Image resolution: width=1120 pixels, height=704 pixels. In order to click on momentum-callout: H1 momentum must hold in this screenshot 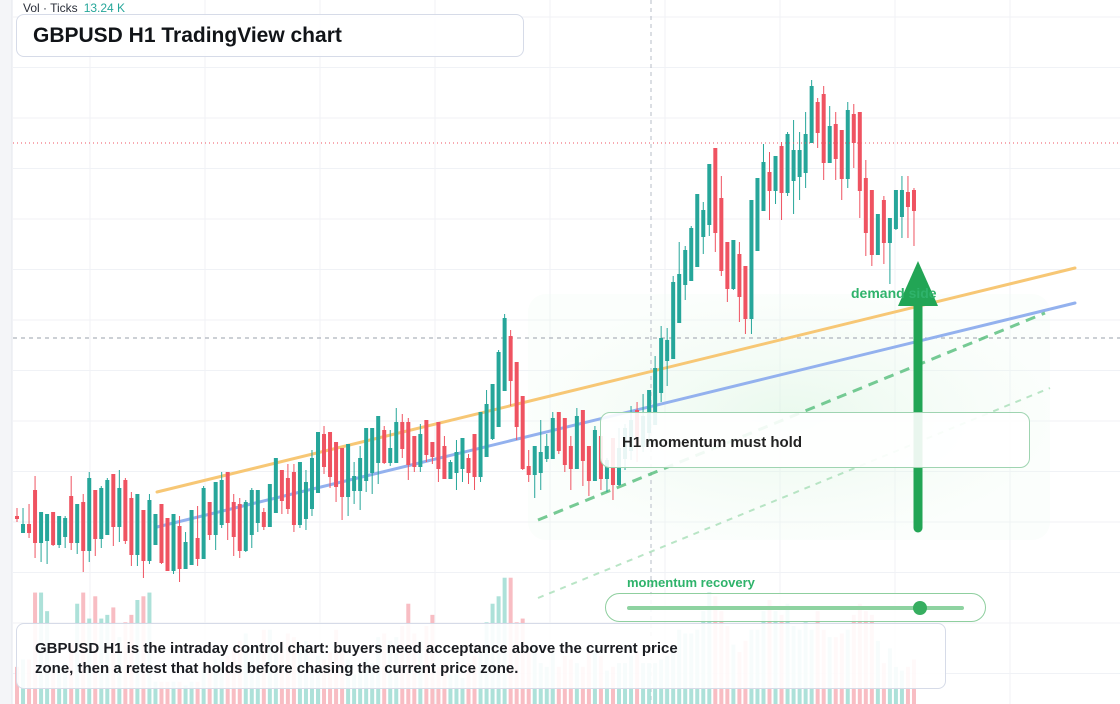, I will do `click(815, 440)`.